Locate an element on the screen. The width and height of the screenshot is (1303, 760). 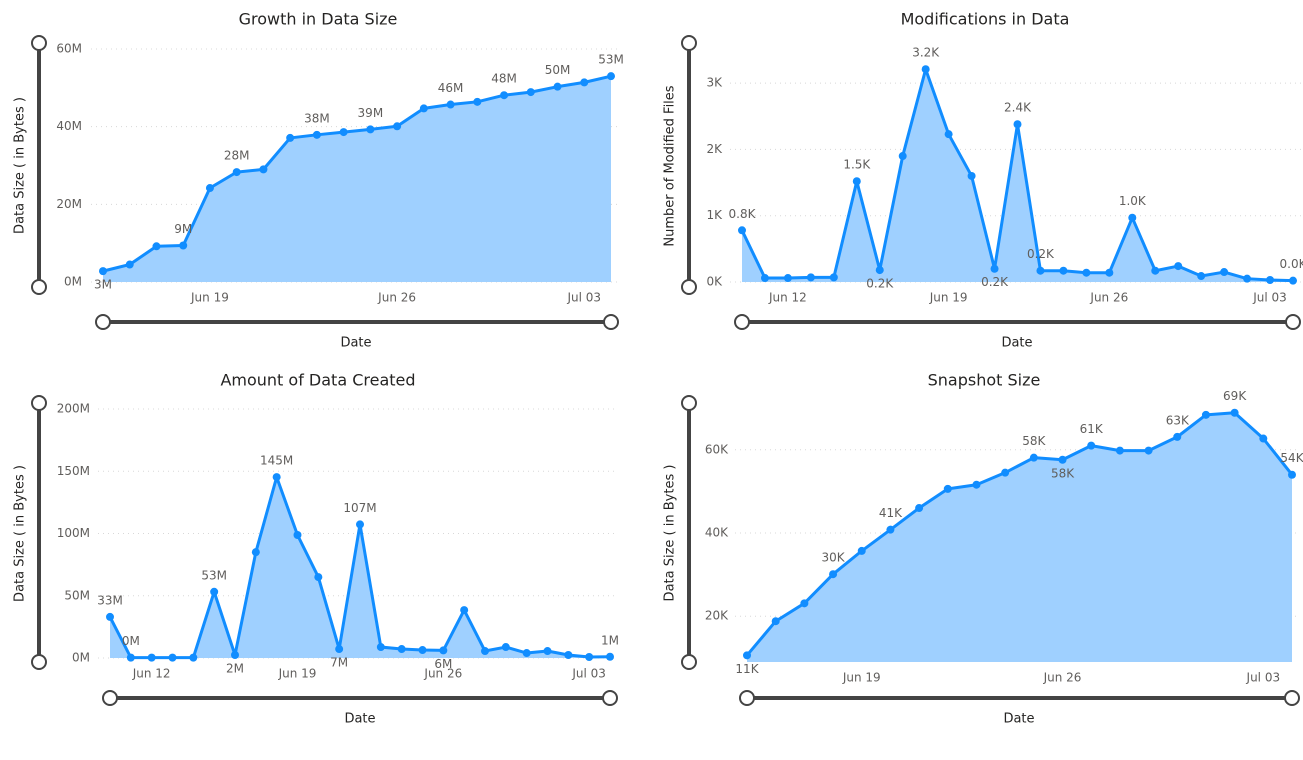
data-label: 0.0K is located at coordinates (1291, 264).